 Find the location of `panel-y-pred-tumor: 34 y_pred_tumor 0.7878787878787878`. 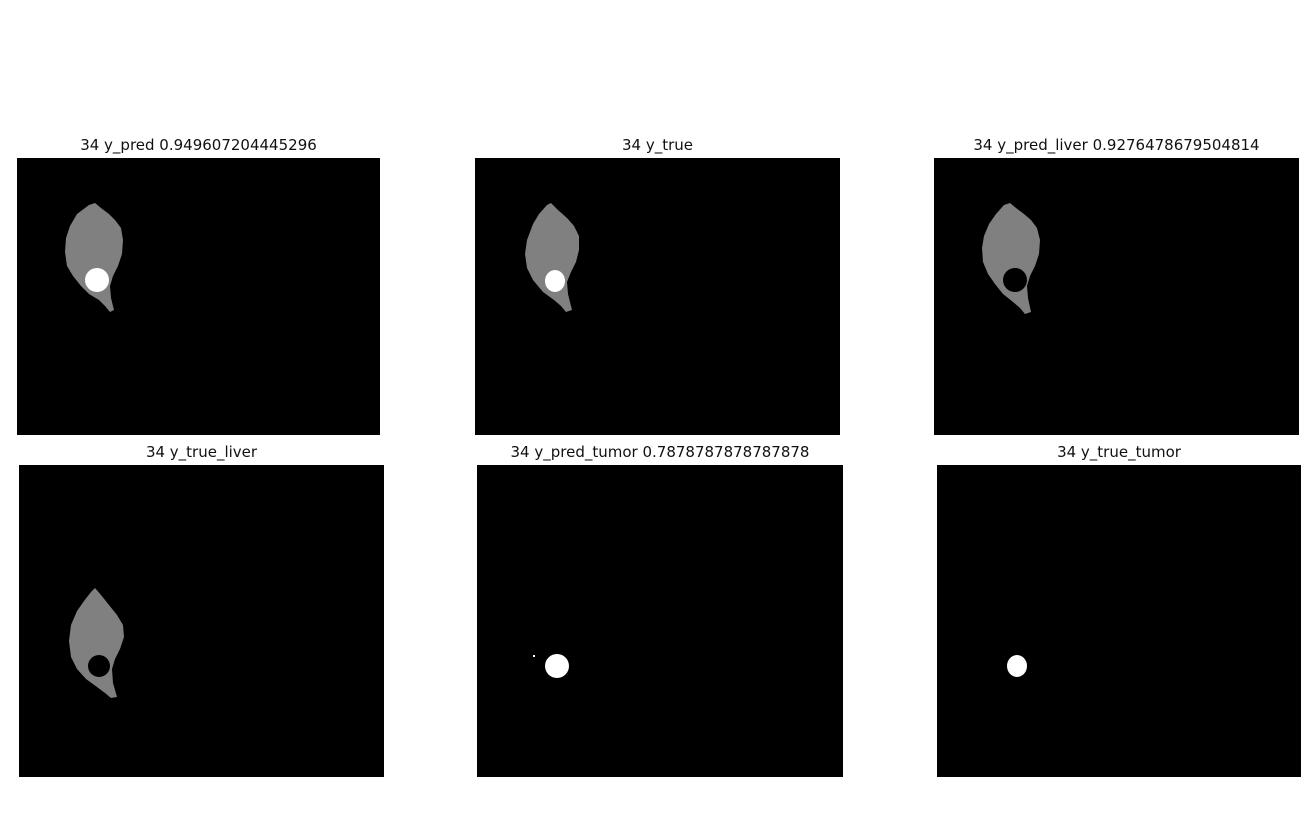

panel-y-pred-tumor: 34 y_pred_tumor 0.7878787878787878 is located at coordinates (660, 608).